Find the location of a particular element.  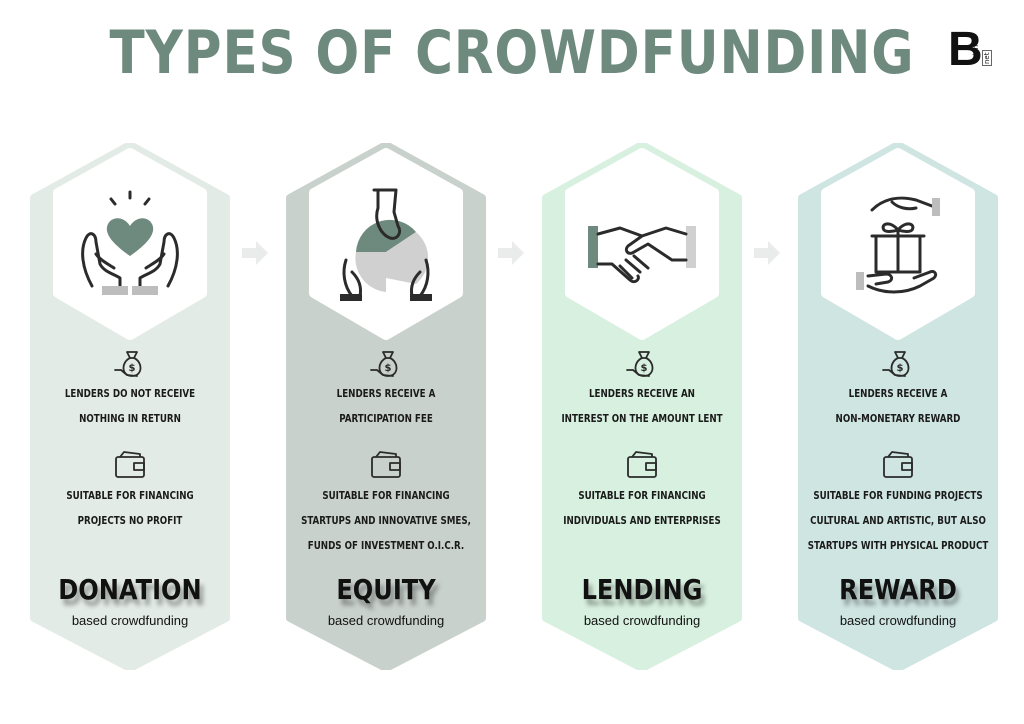

brand-logo: B plan net is located at coordinates (978, 53).